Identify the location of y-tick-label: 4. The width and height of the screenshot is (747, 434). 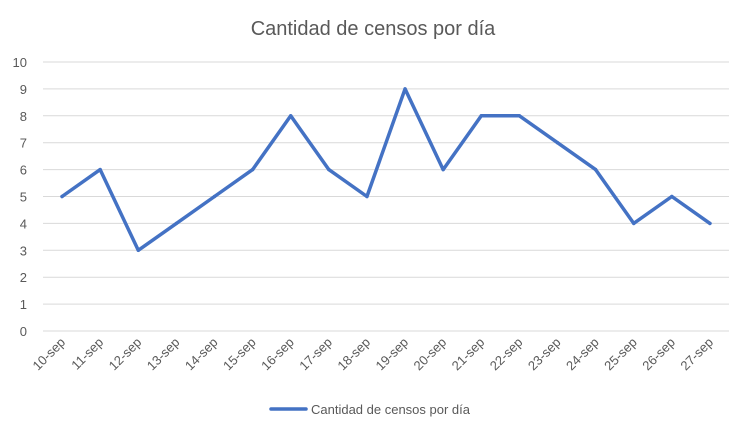
(23, 223).